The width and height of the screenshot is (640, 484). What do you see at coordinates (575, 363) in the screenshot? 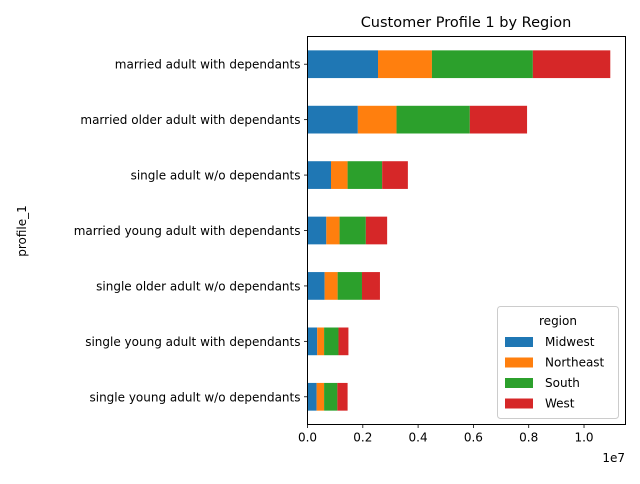
I see `legend-label-northeast: Northeast` at bounding box center [575, 363].